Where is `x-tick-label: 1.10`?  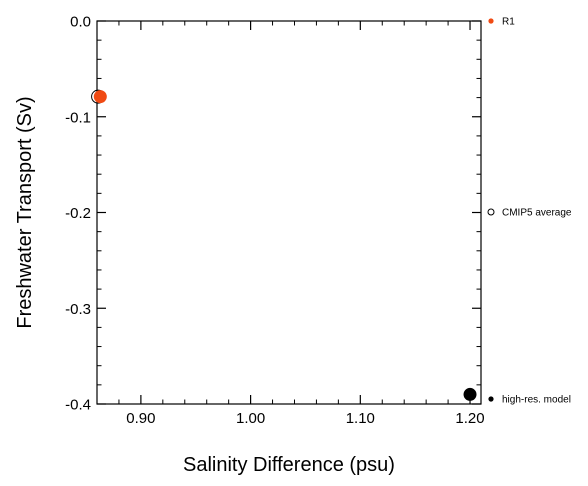 x-tick-label: 1.10 is located at coordinates (360, 418).